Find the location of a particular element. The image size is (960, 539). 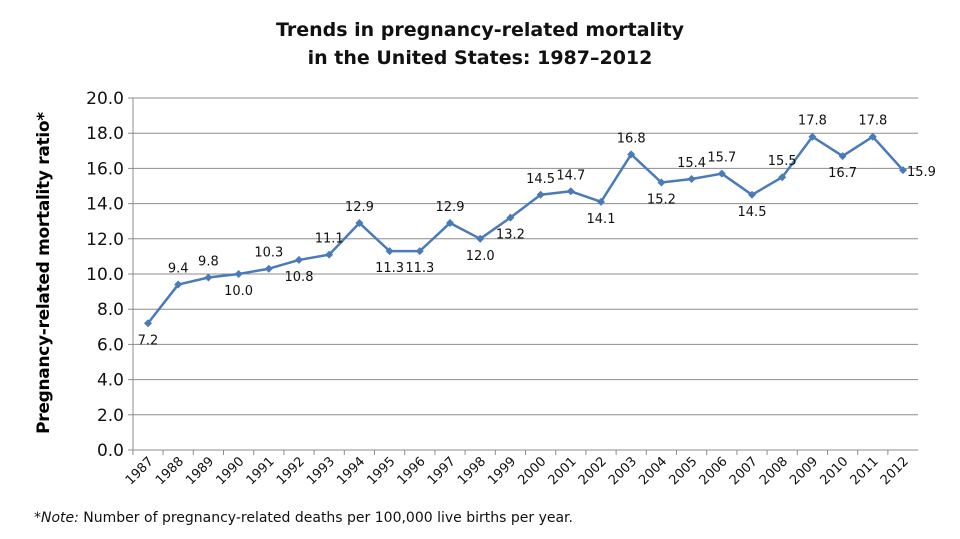

x-tick-label: 2003 is located at coordinates (623, 471).